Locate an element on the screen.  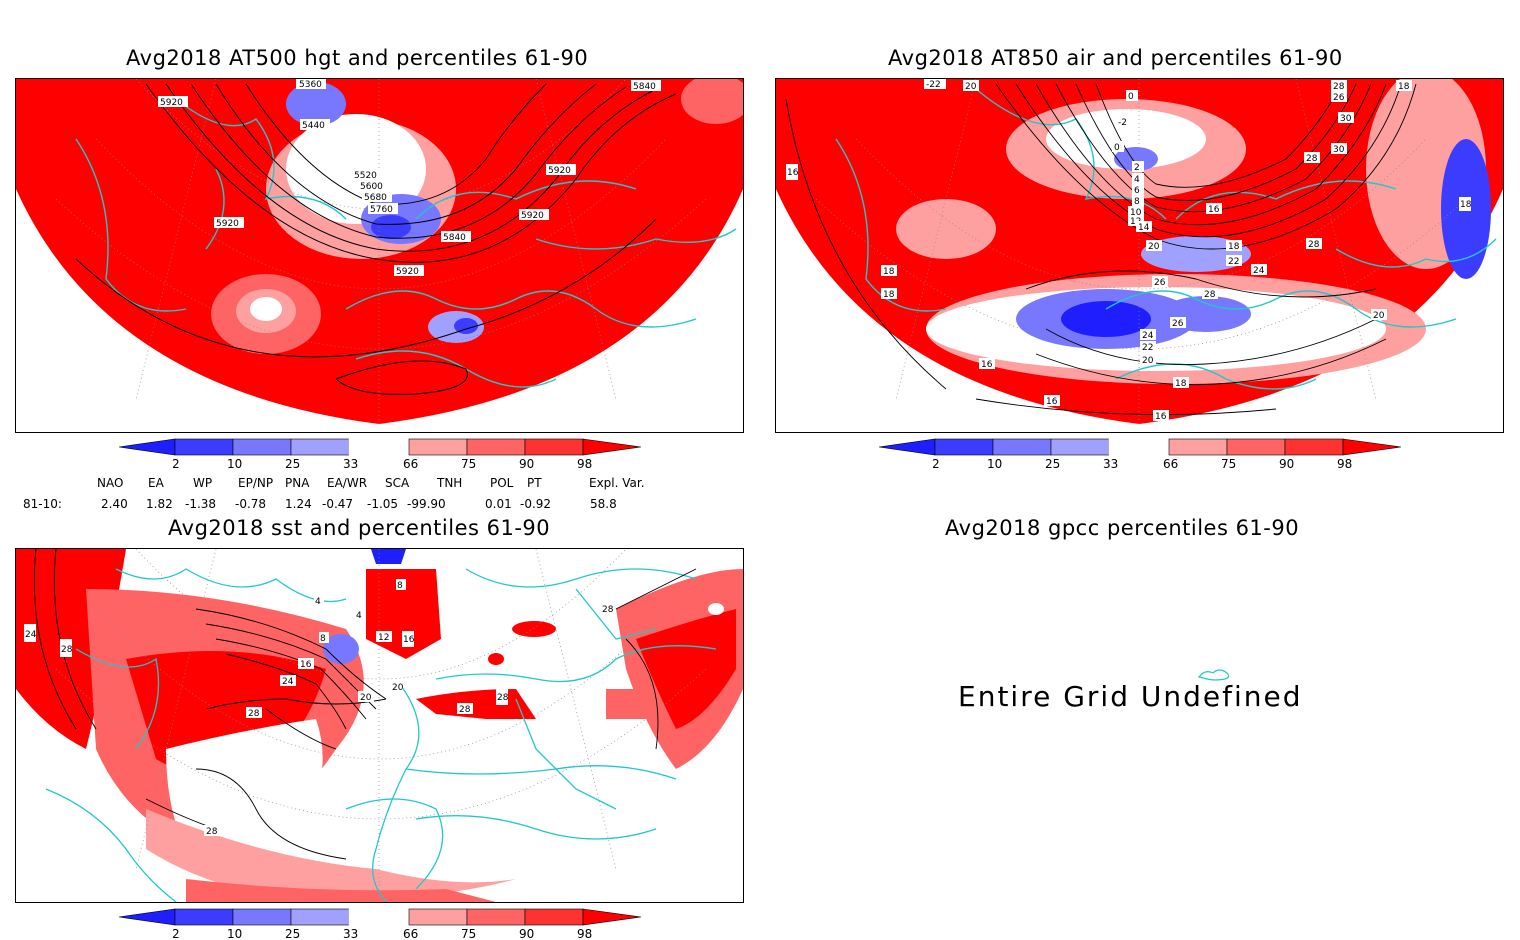
index-header: TNH is located at coordinates (449, 483).